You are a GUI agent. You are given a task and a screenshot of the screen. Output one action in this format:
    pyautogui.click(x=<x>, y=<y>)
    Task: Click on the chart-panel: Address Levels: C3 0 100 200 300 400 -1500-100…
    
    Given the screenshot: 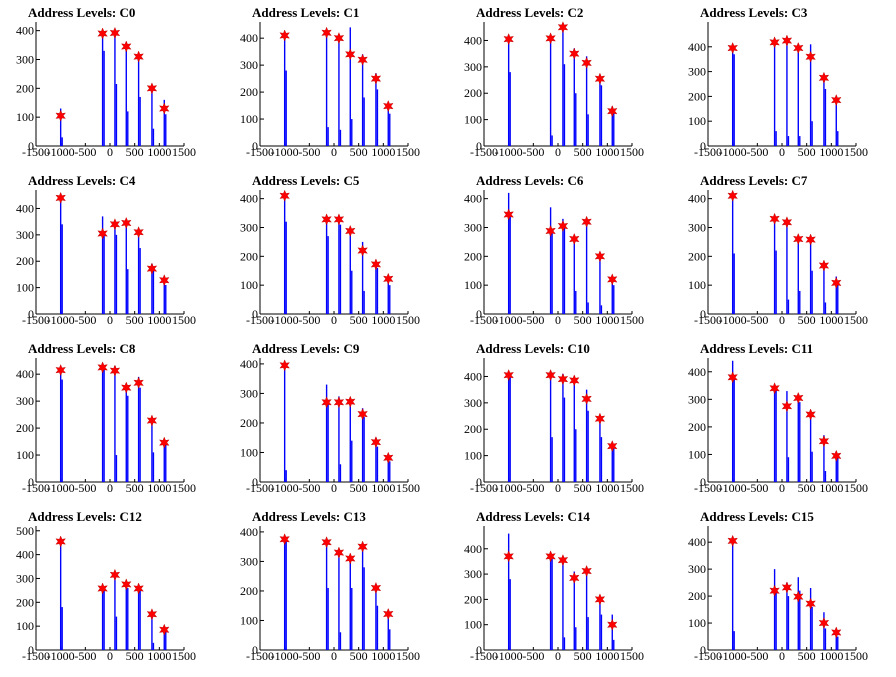 What is the action you would take?
    pyautogui.click(x=778, y=82)
    